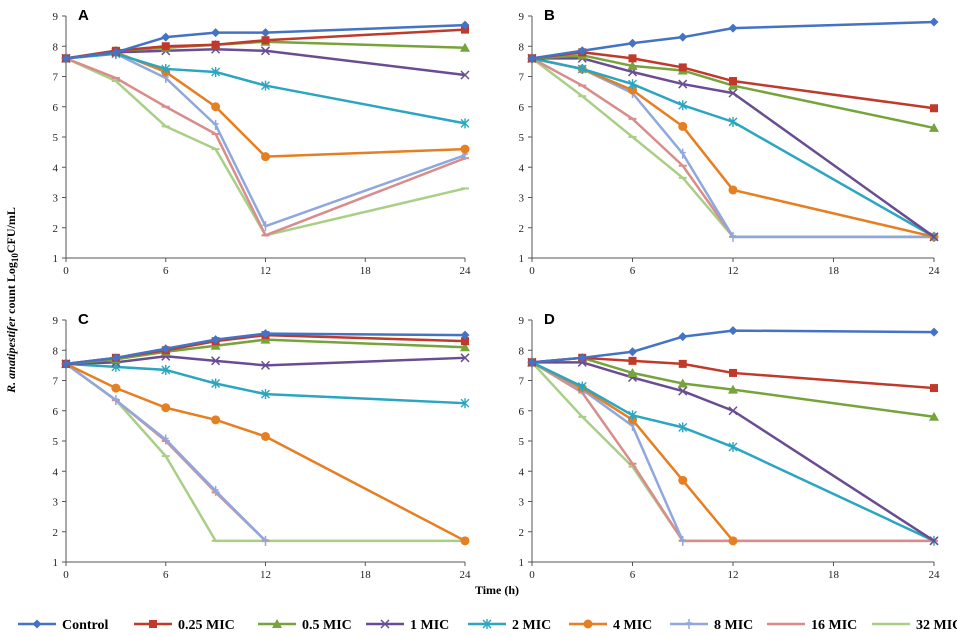 This screenshot has width=957, height=635. What do you see at coordinates (711, 625) in the screenshot?
I see `legend-item-8-mic: 8 MIC` at bounding box center [711, 625].